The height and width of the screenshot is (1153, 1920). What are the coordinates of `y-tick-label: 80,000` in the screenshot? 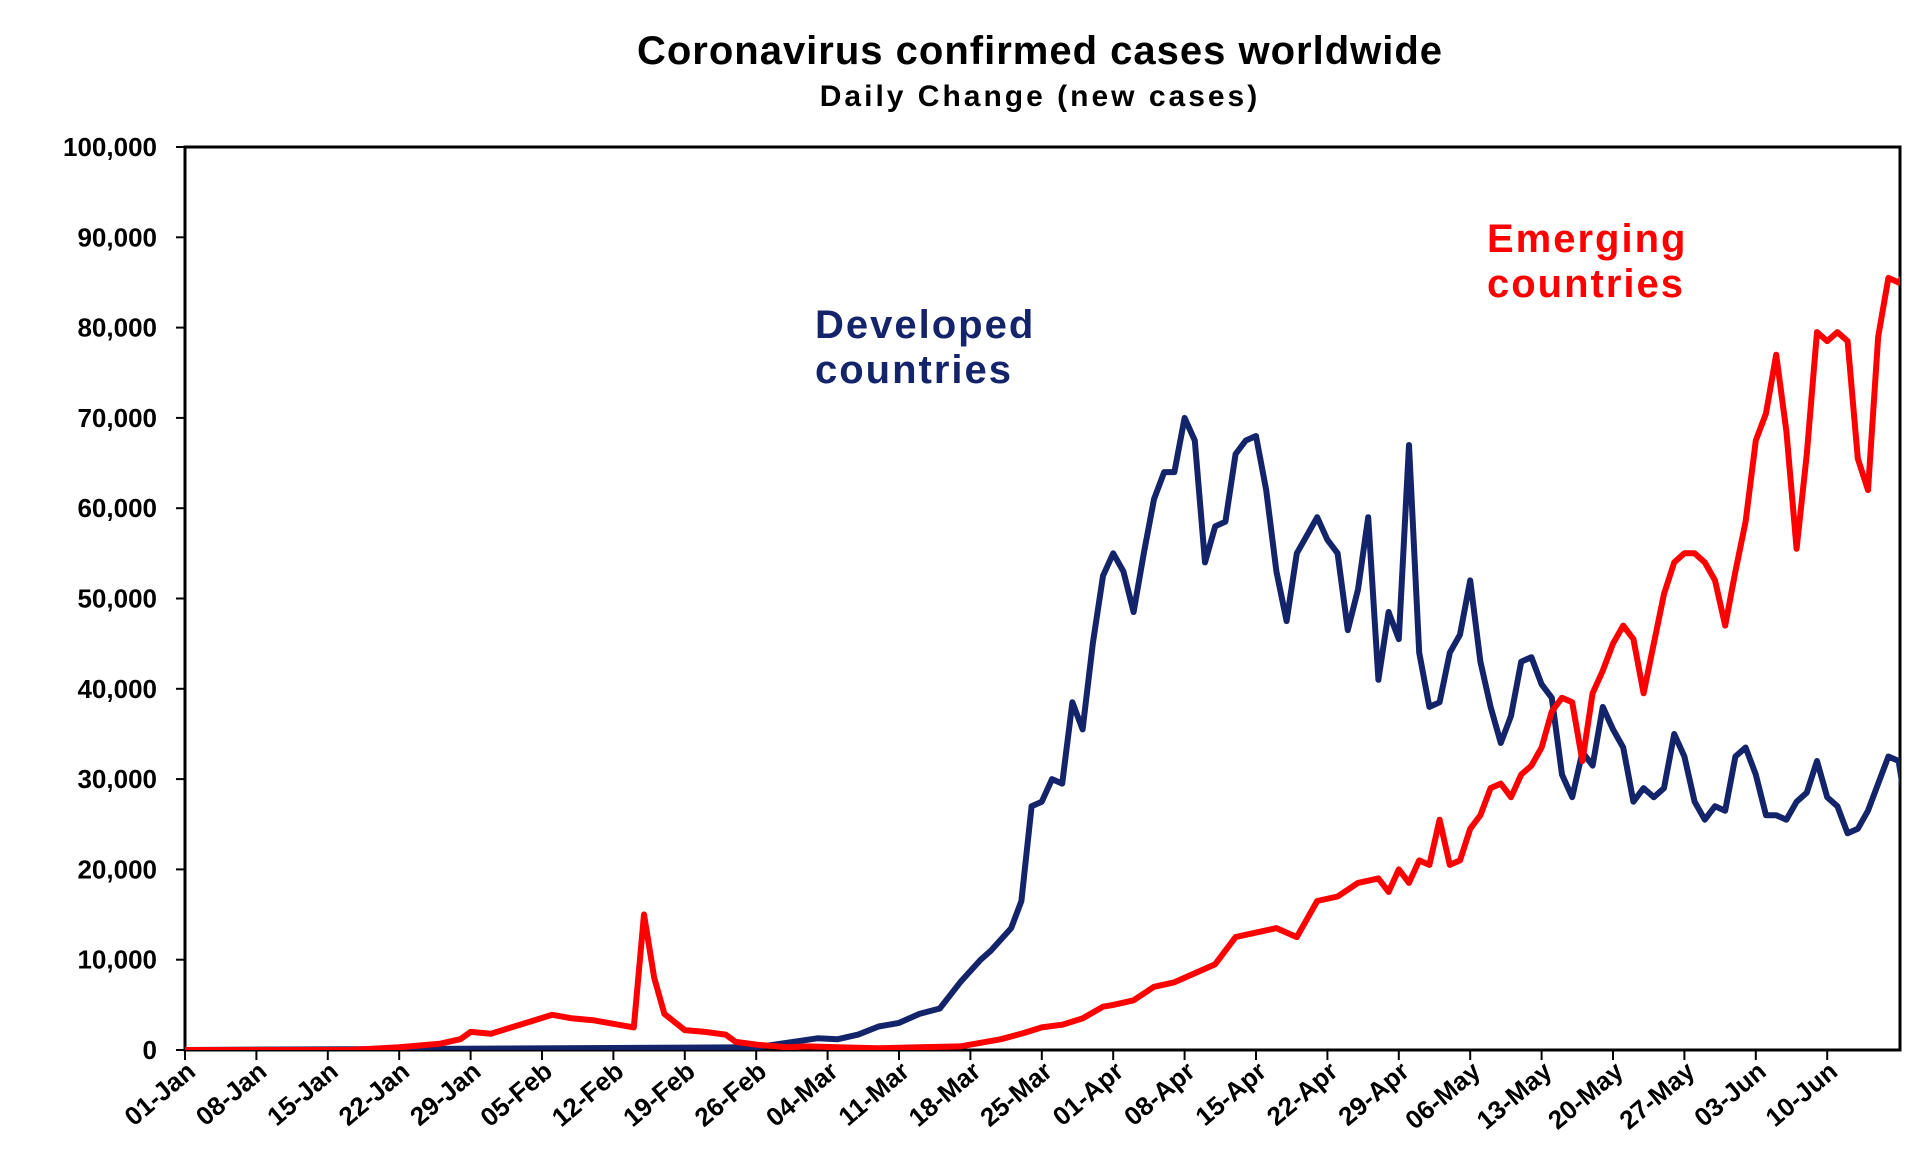 It's located at (117, 328).